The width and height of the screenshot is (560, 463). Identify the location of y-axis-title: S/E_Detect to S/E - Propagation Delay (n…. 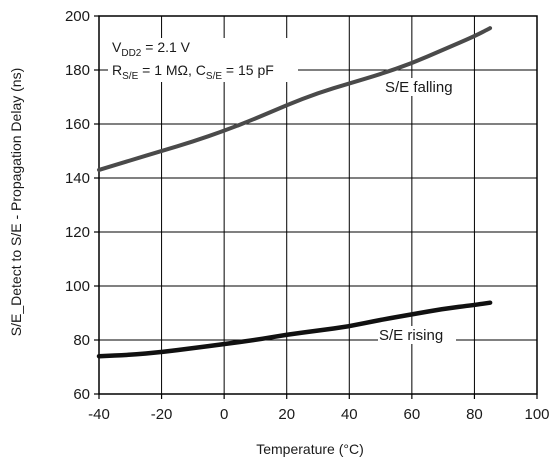
(16, 202).